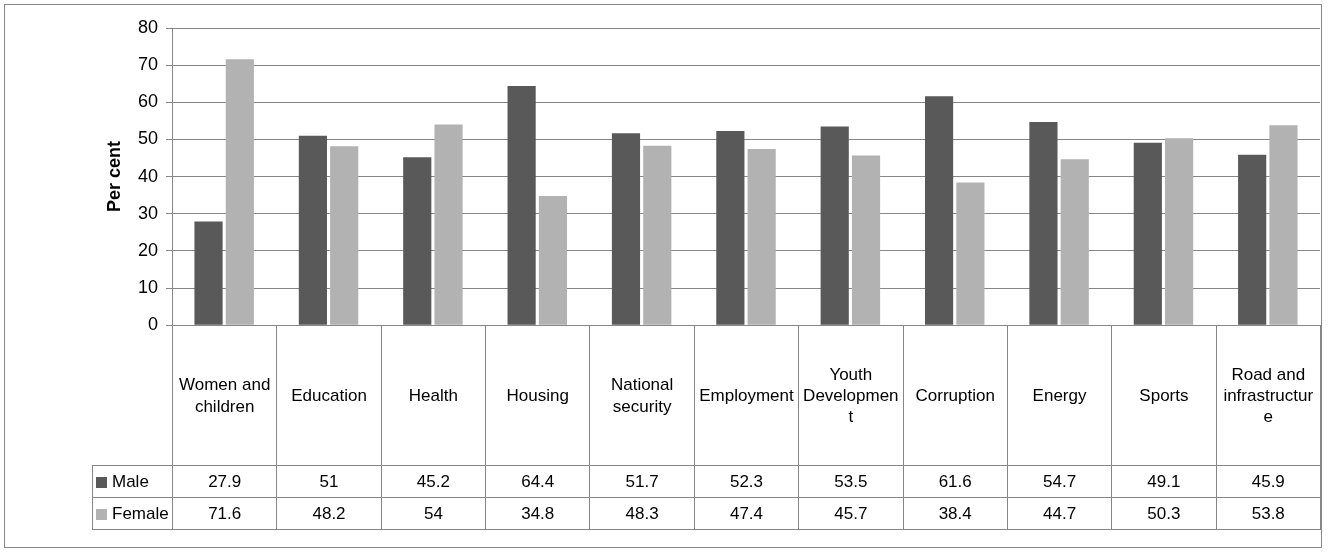  I want to click on y-tick-label: 40, so click(147, 175).